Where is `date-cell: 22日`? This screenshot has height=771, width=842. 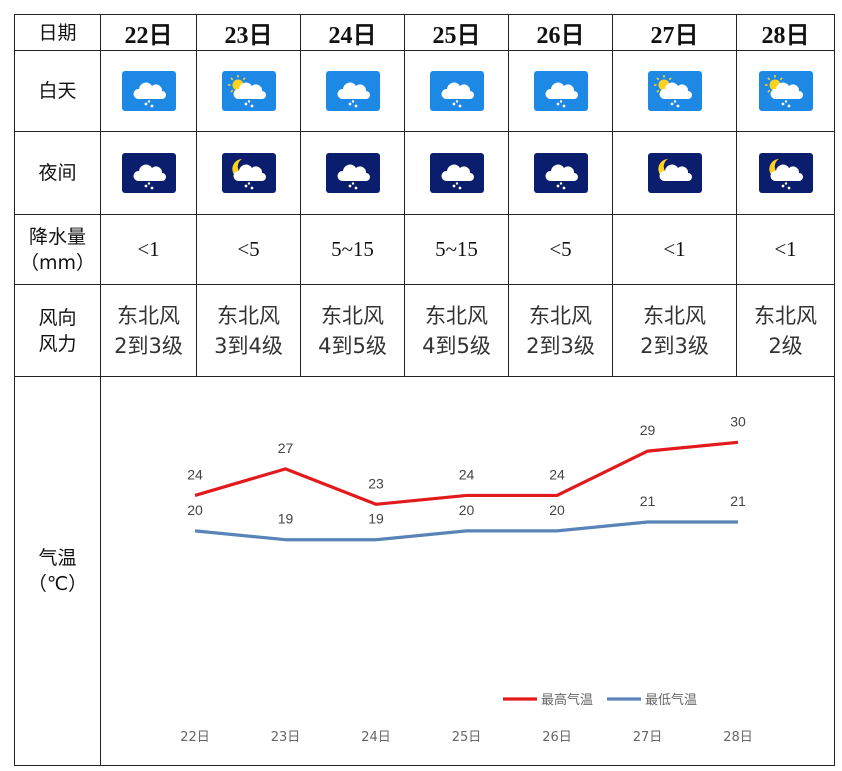
date-cell: 22日 is located at coordinates (148, 32).